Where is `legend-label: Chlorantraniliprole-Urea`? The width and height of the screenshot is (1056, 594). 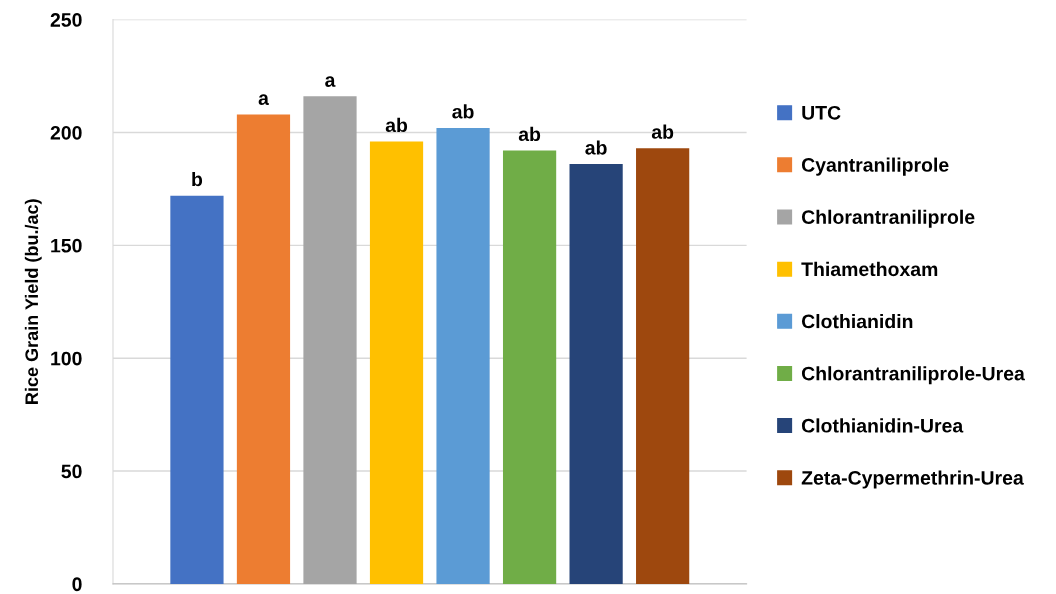
legend-label: Chlorantraniliprole-Urea is located at coordinates (913, 375).